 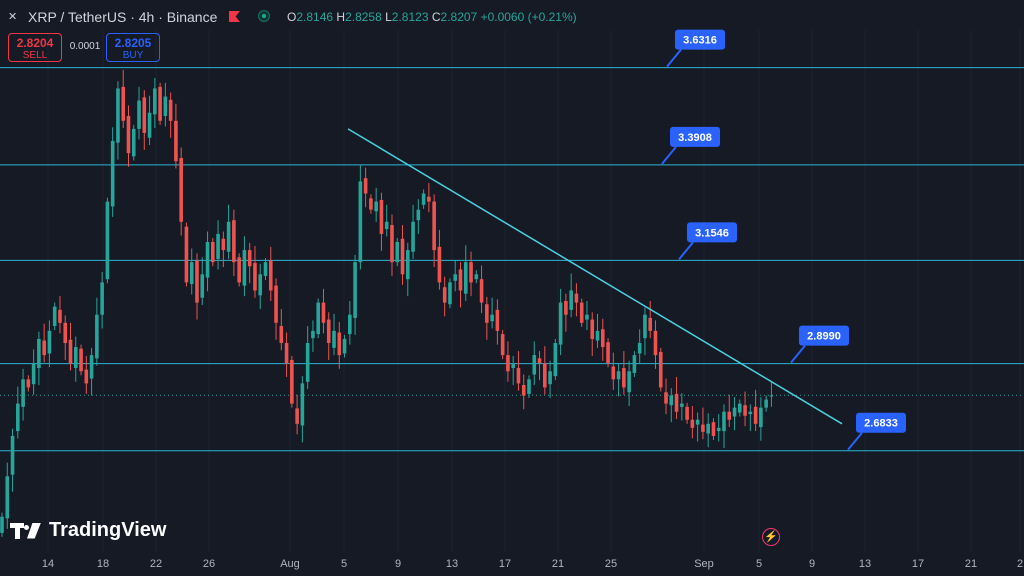 What do you see at coordinates (704, 564) in the screenshot?
I see `x-tick-label: Sep` at bounding box center [704, 564].